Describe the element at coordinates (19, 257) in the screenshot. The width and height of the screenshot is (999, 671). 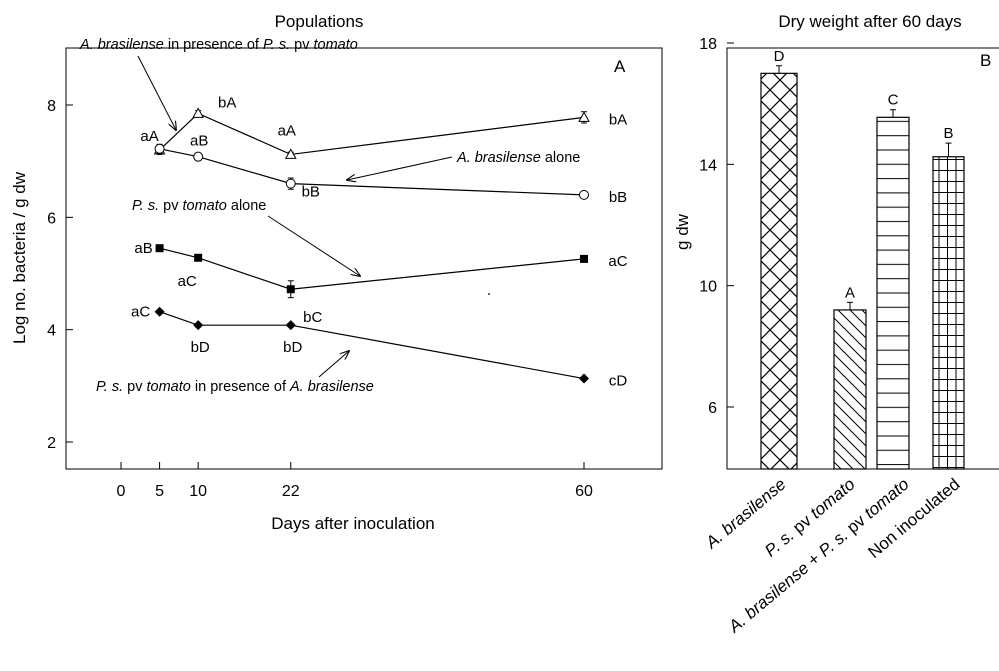
I see `panel-a-y-axis-label: Log no. bacteria / g dw` at that location.